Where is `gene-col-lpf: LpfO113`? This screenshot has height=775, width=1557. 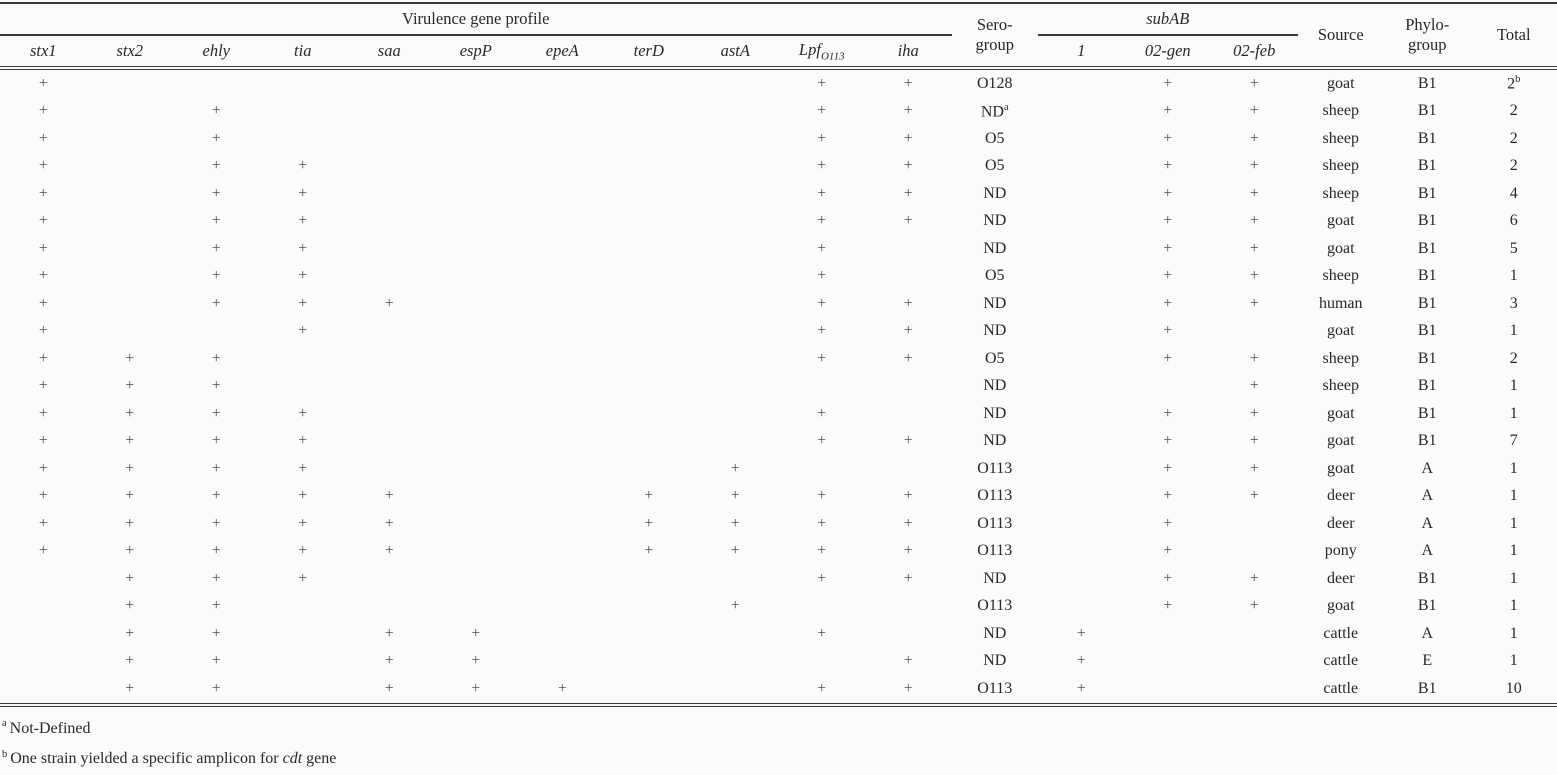 gene-col-lpf: LpfO113 is located at coordinates (822, 53).